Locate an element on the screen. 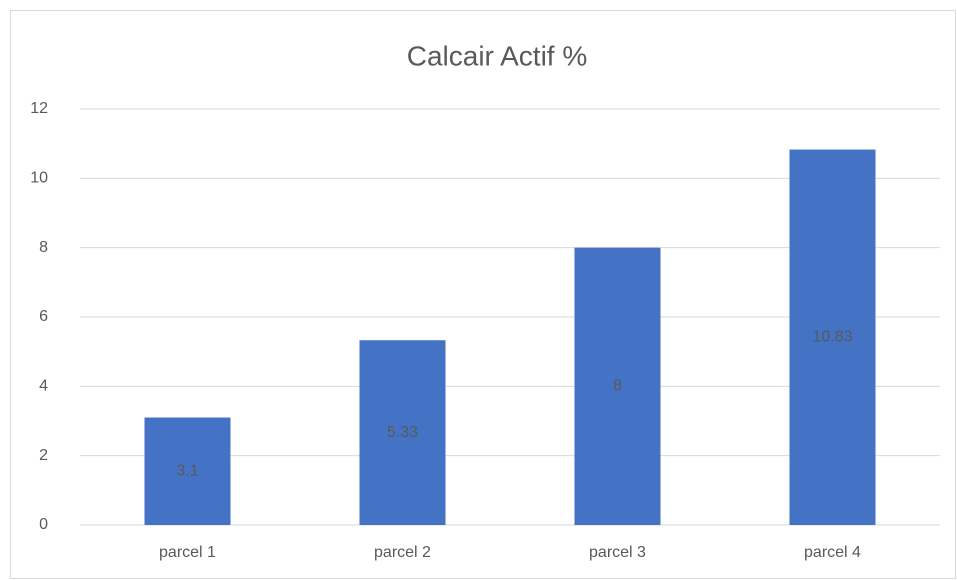 This screenshot has height=580, width=957. y-tick-label: 4 is located at coordinates (43, 386).